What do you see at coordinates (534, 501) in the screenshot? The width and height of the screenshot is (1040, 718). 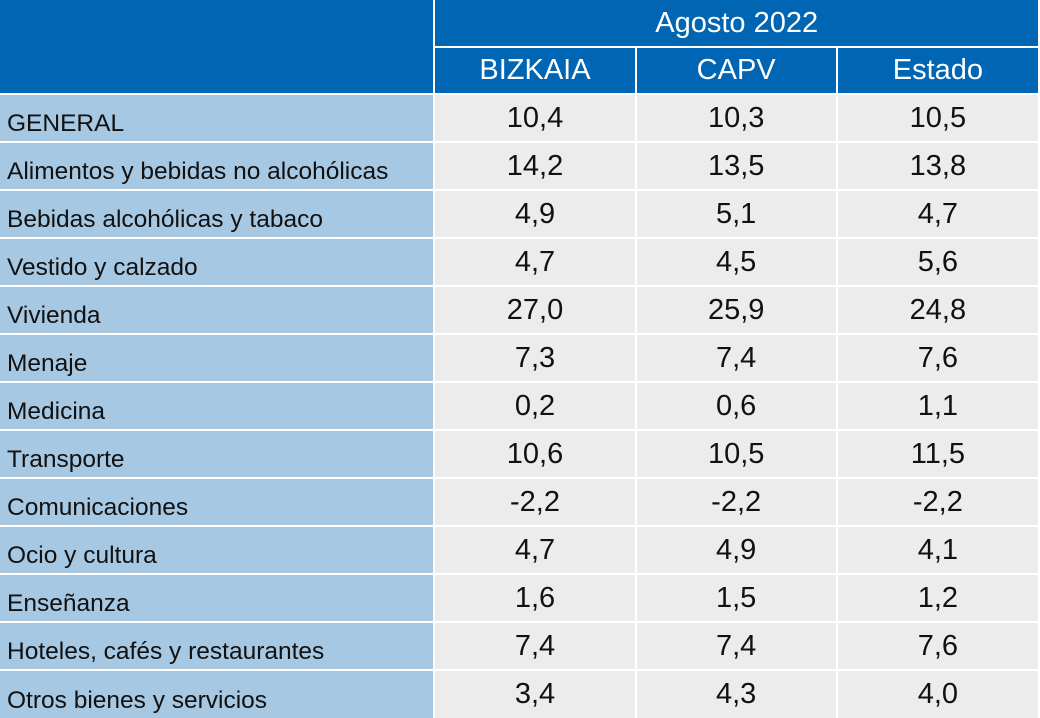 I see `cell-value-bizkaia: -2,2` at bounding box center [534, 501].